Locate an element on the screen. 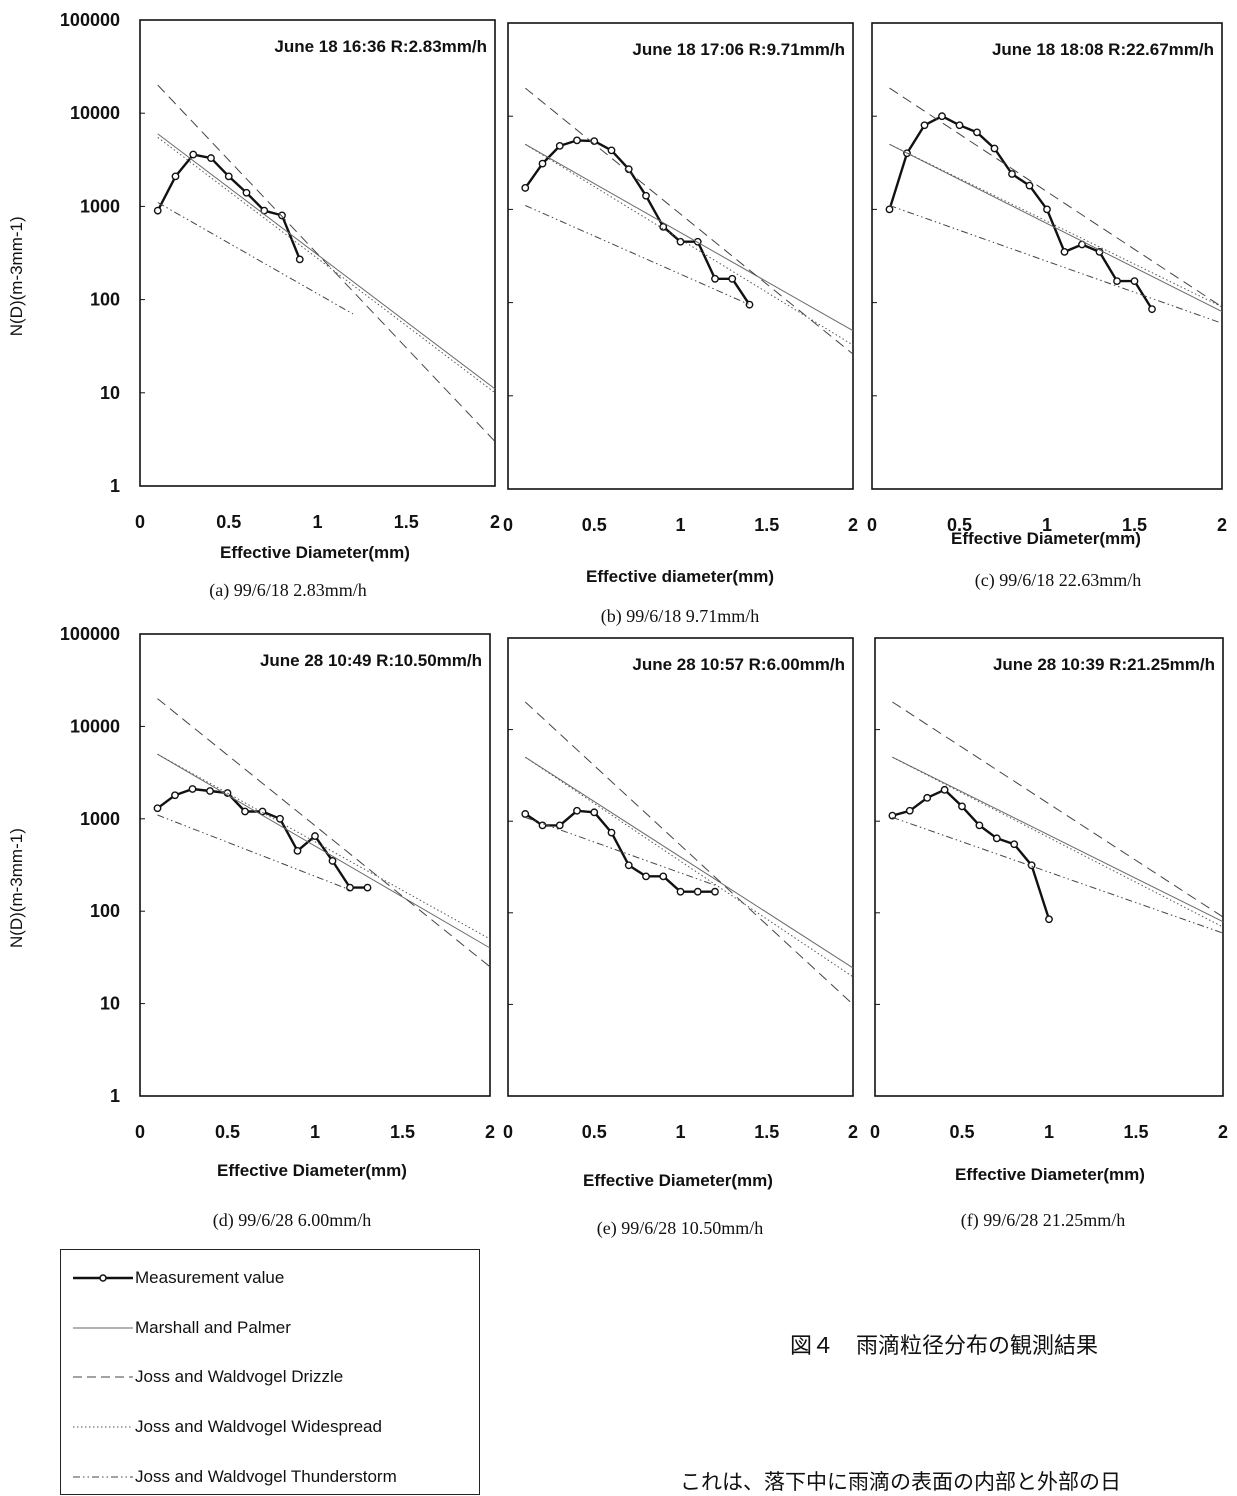 This screenshot has height=1496, width=1237. legend-label-measurement: Measurement value is located at coordinates (210, 1277).